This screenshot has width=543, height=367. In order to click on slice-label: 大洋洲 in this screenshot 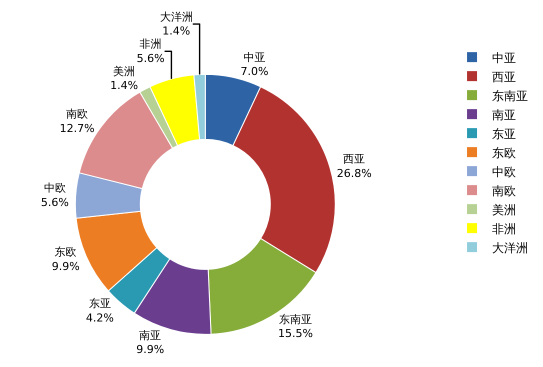, I will do `click(176, 17)`.